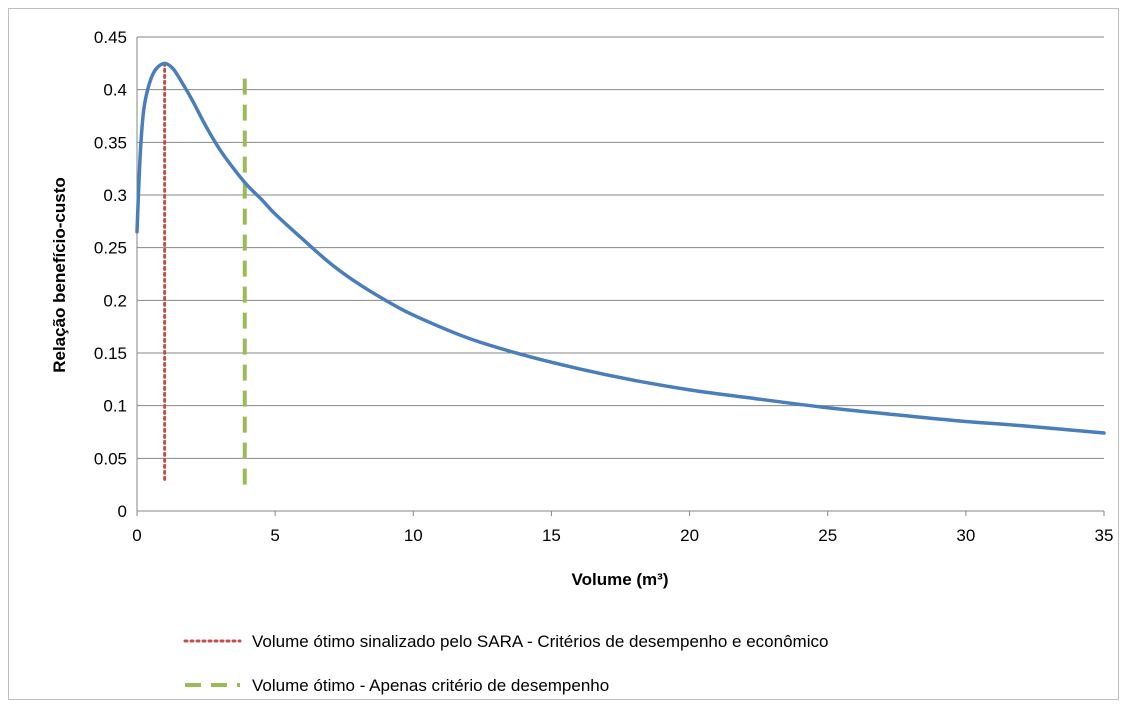 This screenshot has width=1128, height=708. I want to click on y-tick-label: 0.25, so click(110, 248).